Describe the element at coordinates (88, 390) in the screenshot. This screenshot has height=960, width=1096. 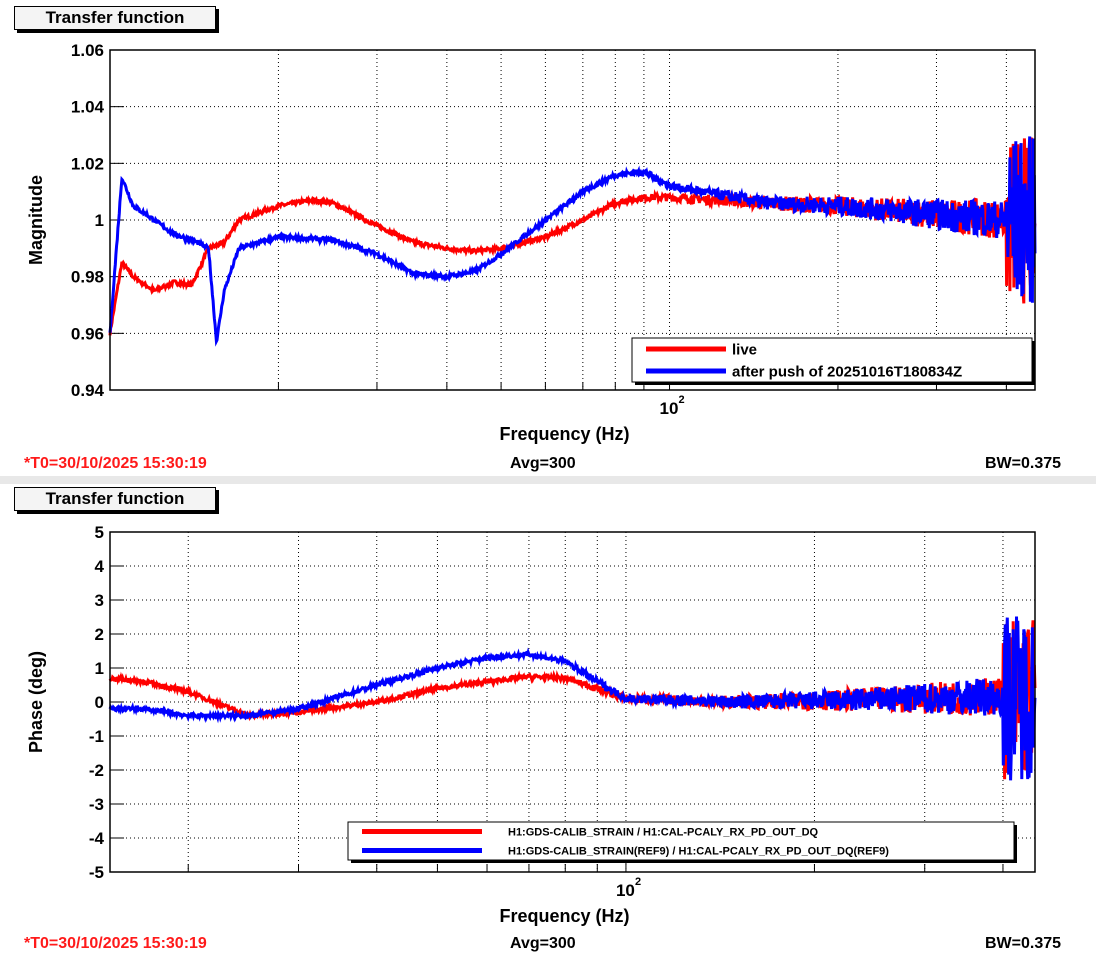
I see `y-tick-label: 0.94` at that location.